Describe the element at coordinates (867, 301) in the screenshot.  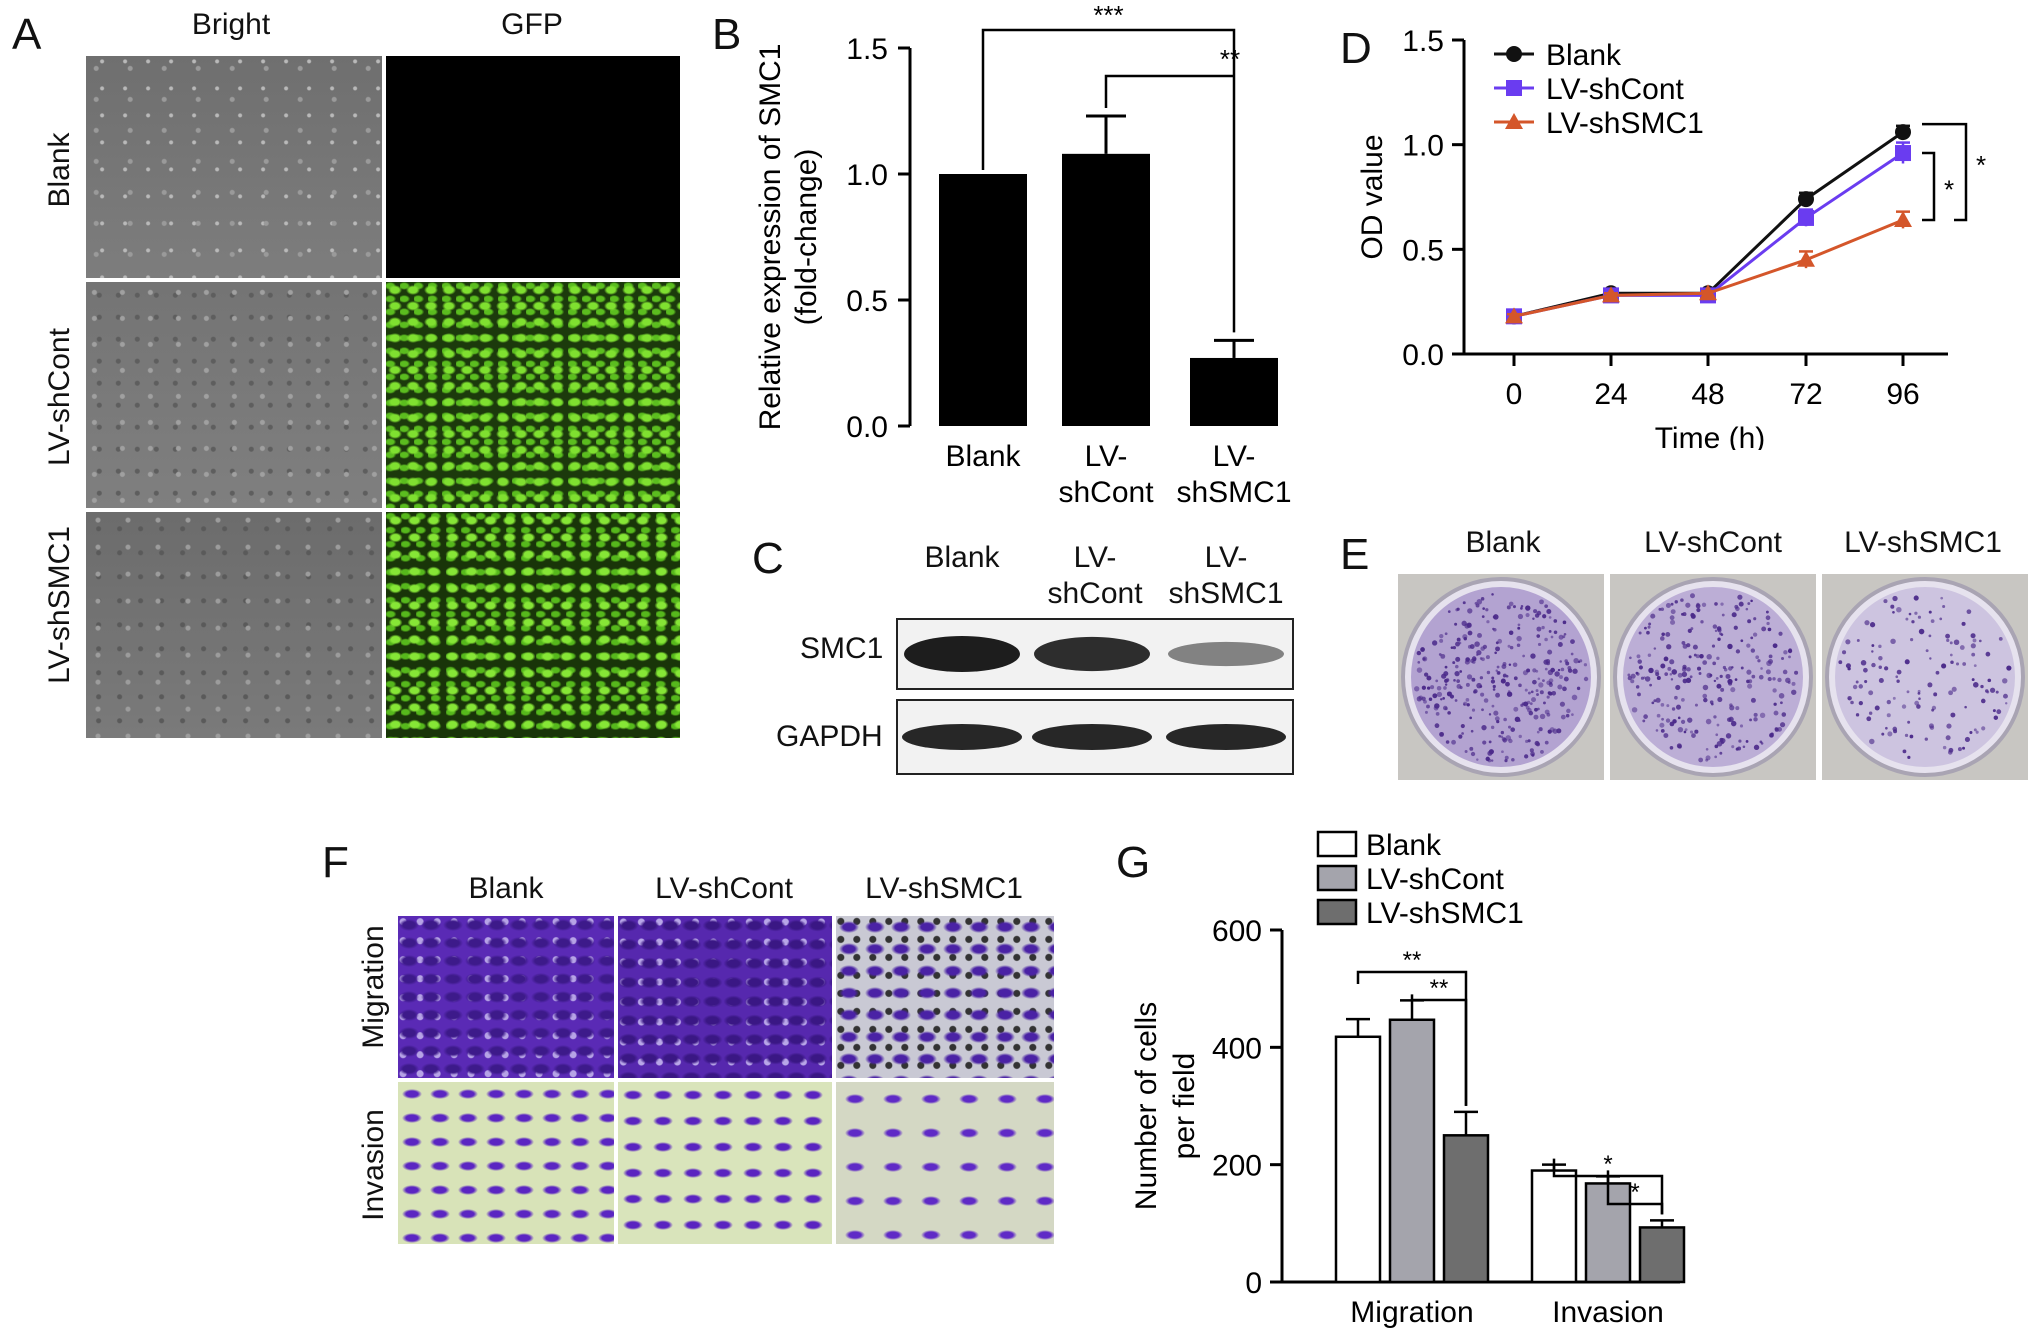
I see `b-y-tick-label: 0.5` at that location.